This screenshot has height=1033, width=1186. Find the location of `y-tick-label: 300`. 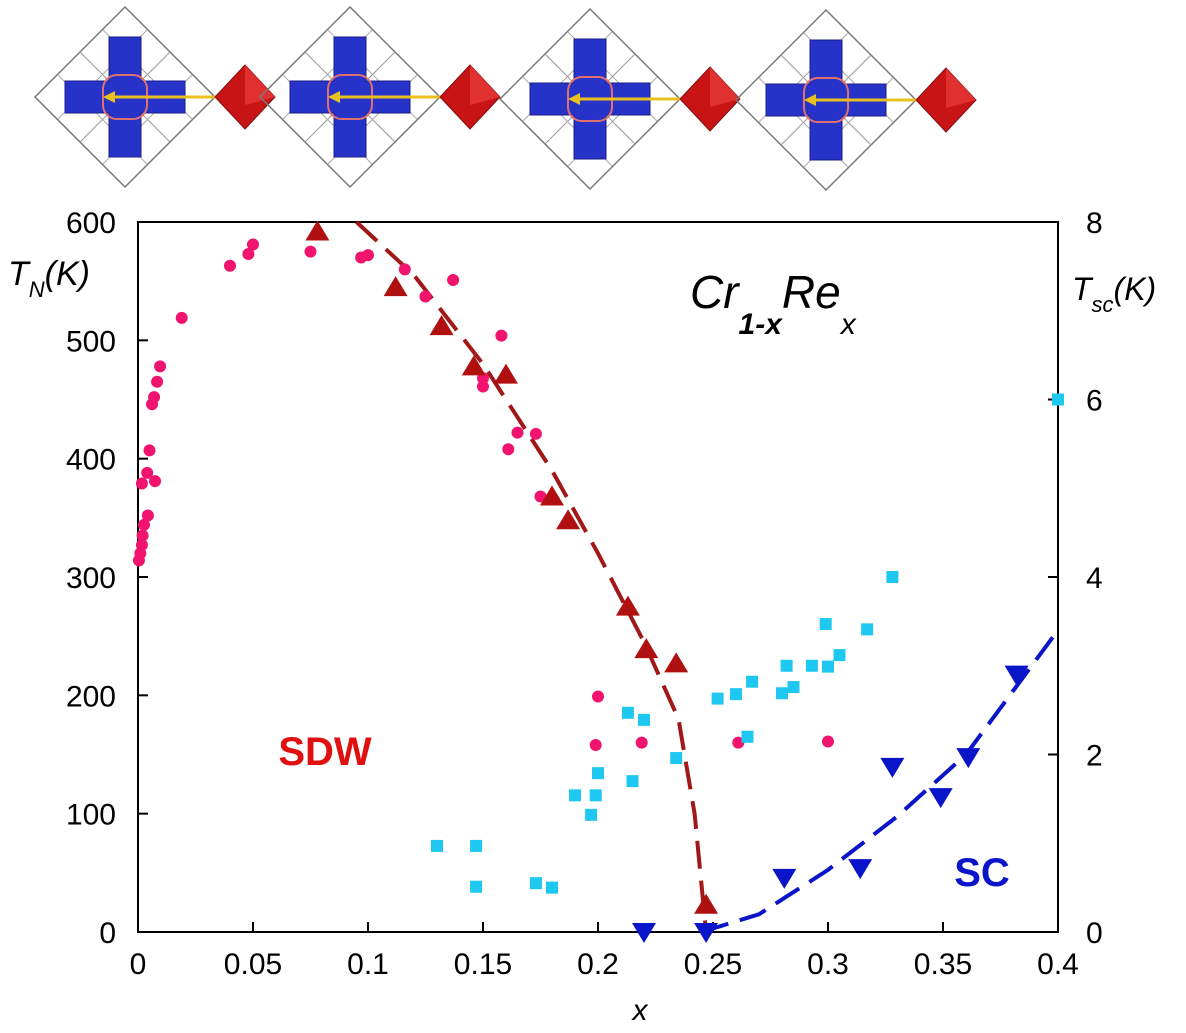

y-tick-label: 300 is located at coordinates (91, 578).